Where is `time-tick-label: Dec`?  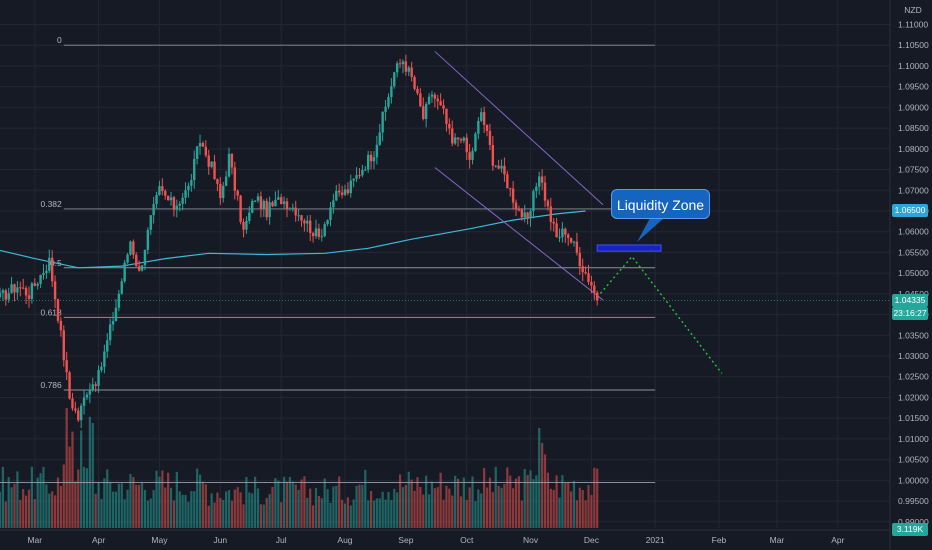 time-tick-label: Dec is located at coordinates (592, 540).